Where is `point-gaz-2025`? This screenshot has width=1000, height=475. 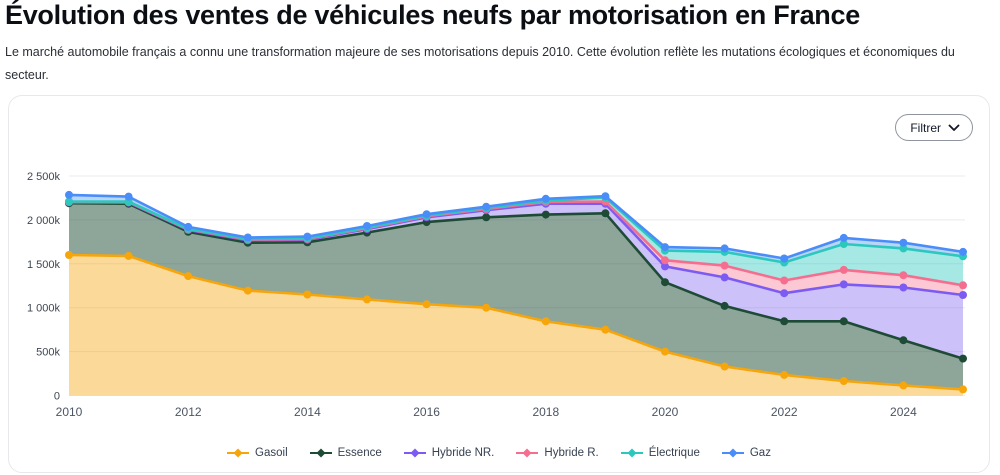
point-gaz-2025 is located at coordinates (963, 251).